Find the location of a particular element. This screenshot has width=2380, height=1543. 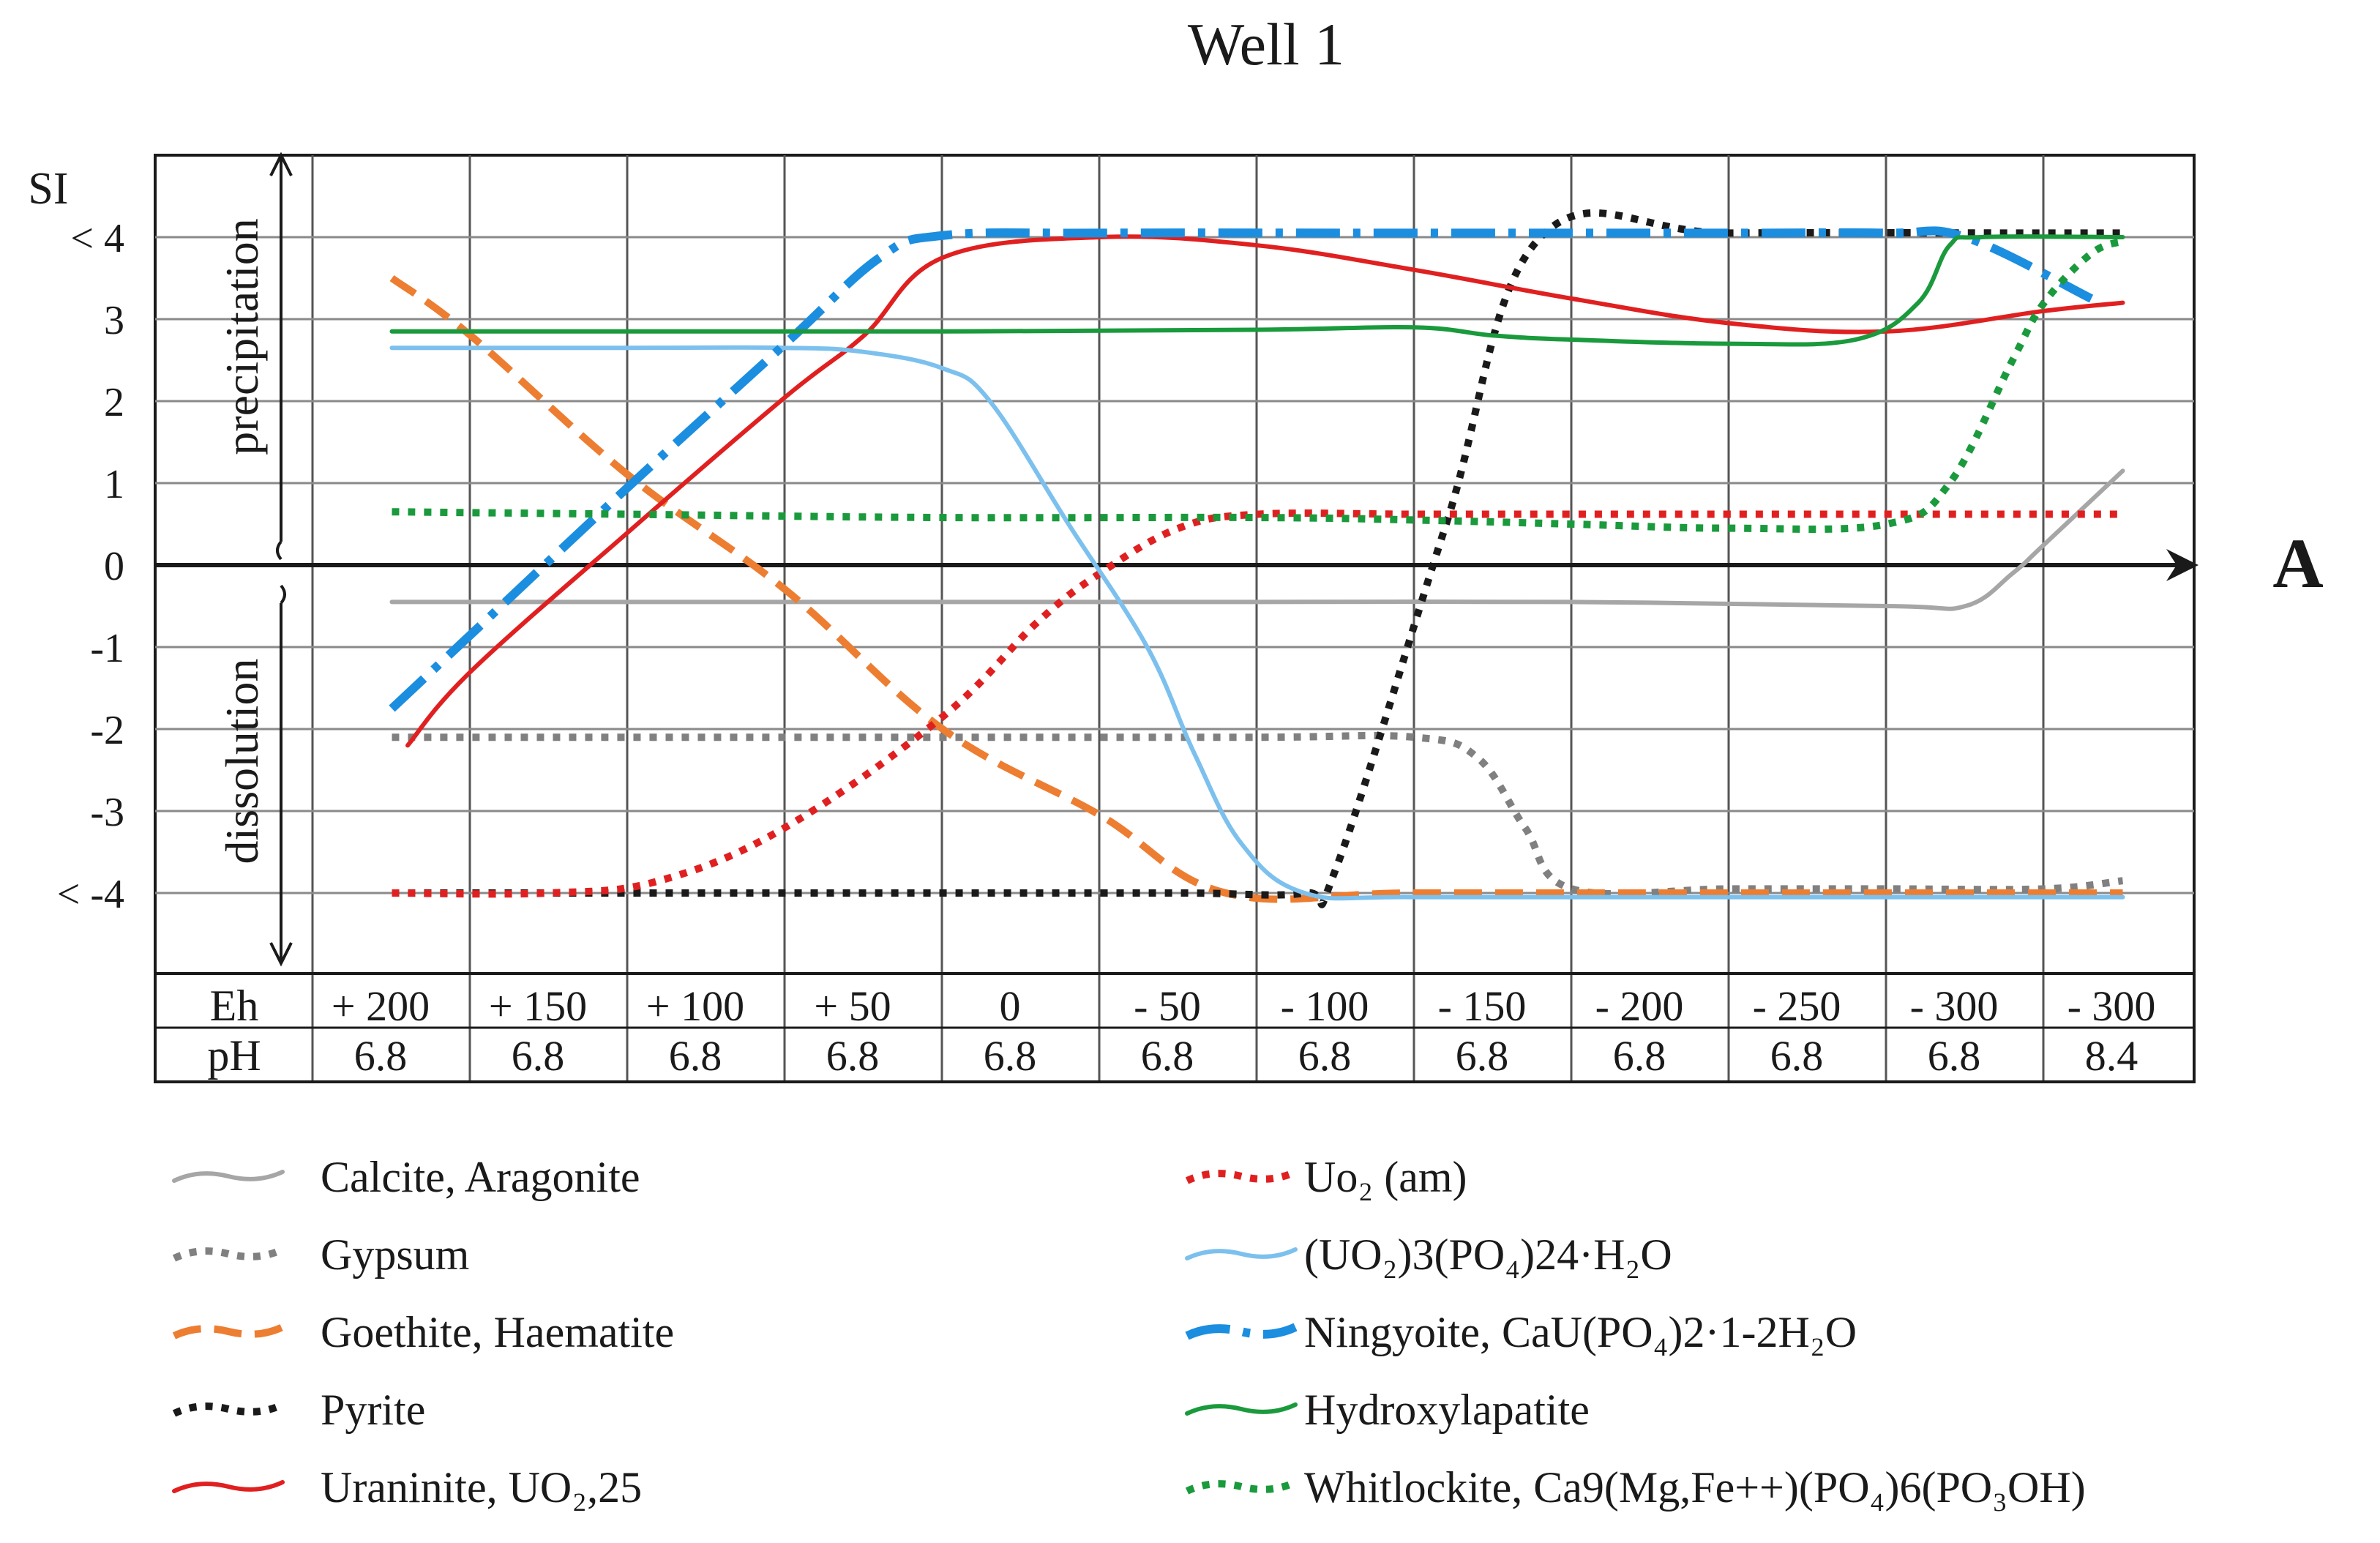

legend-item: Hydroxylapatite is located at coordinates (1731, 1409).